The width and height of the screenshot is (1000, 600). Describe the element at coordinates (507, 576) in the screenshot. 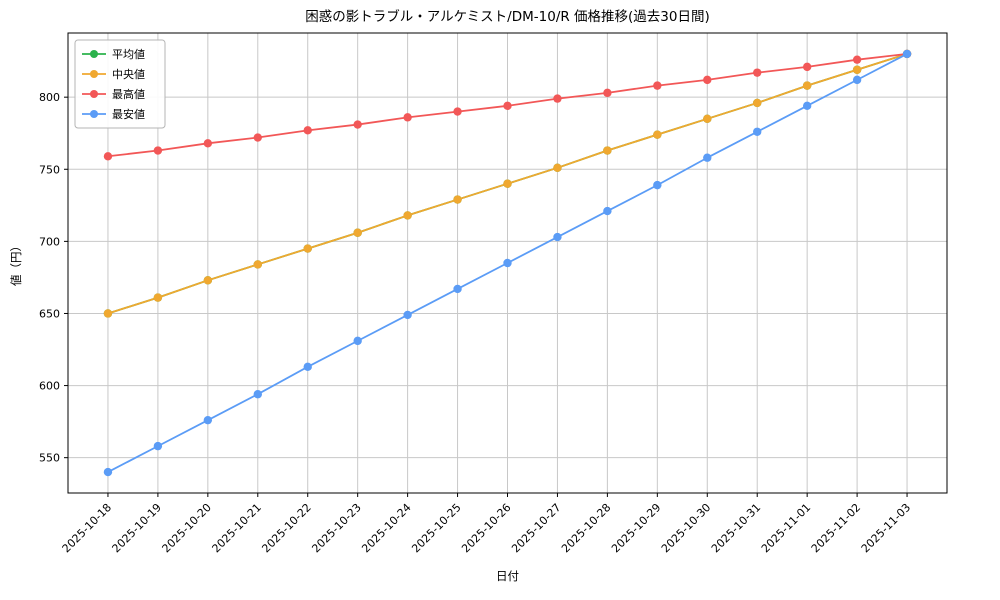

I see `x-axis-label: 日付` at that location.